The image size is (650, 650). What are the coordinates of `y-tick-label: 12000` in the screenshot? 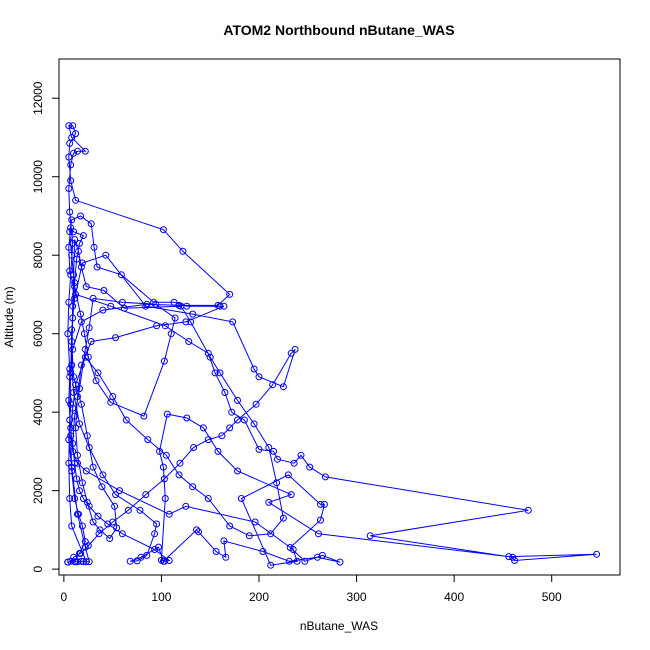 It's located at (38, 98).